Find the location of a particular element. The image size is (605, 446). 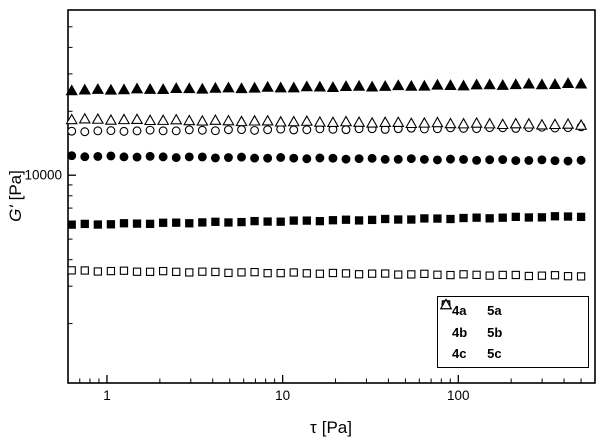

legend-entry-4a: 4a is located at coordinates (454, 309).